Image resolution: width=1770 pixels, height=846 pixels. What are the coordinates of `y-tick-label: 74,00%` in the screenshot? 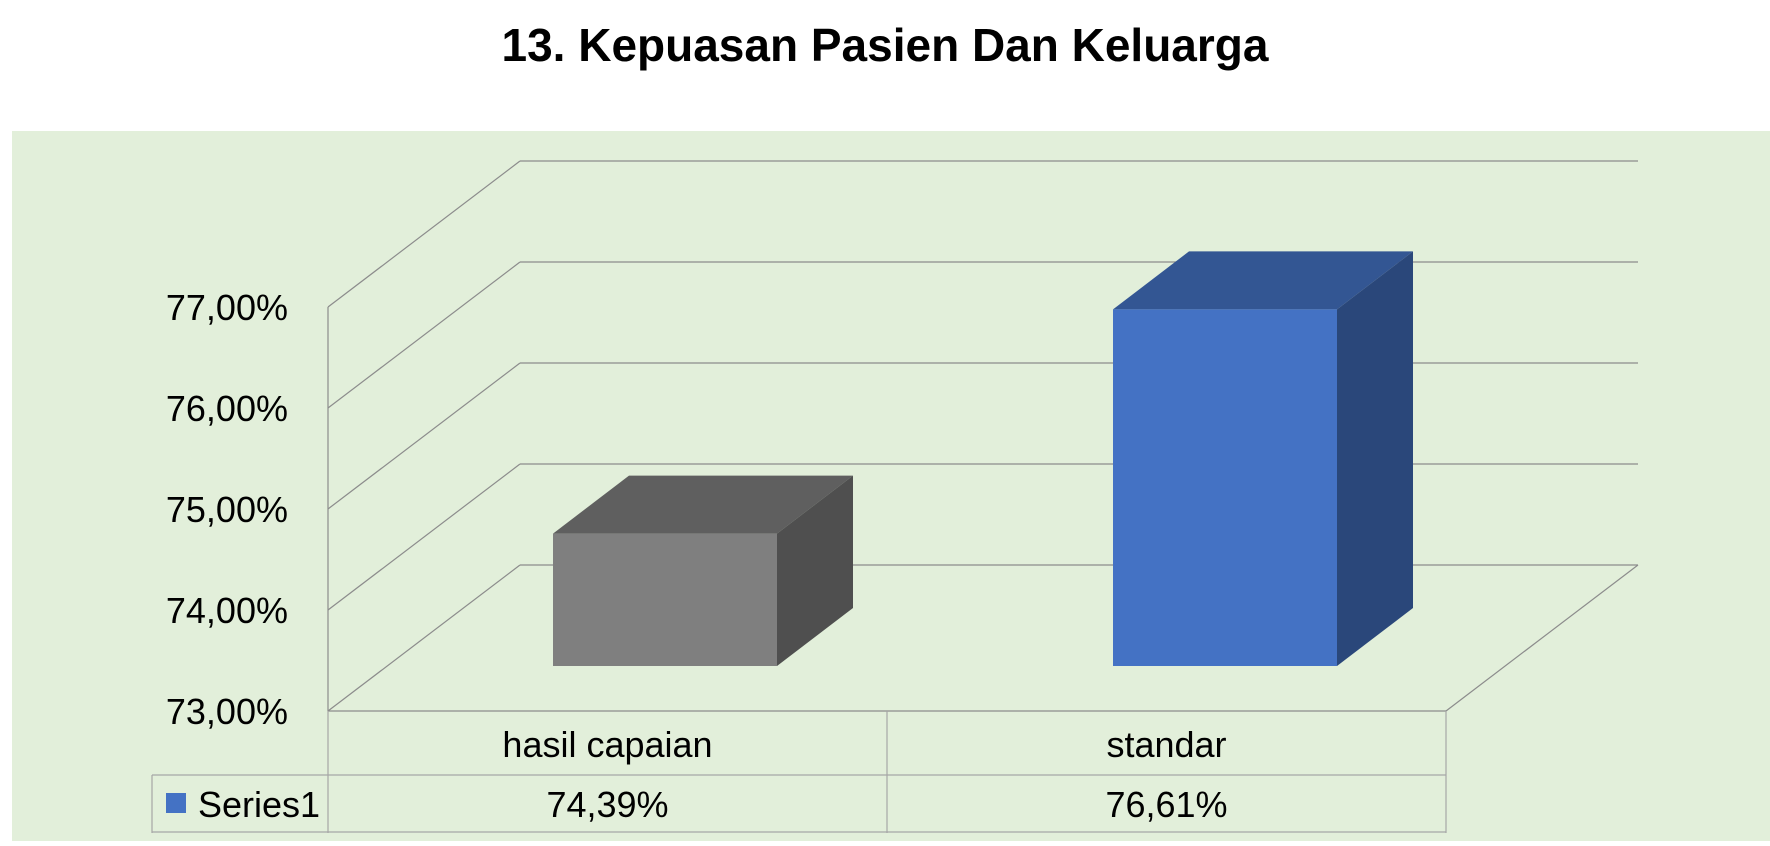 It's located at (227, 610).